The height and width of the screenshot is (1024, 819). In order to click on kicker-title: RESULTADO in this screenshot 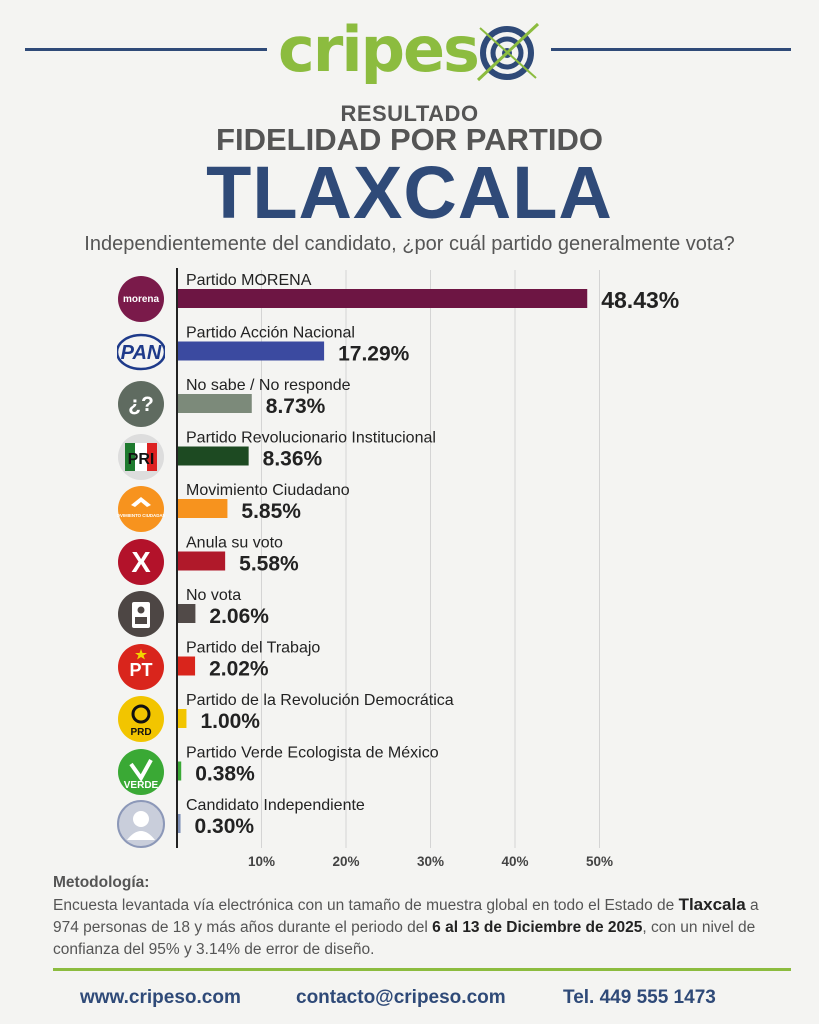, I will do `click(409, 113)`.